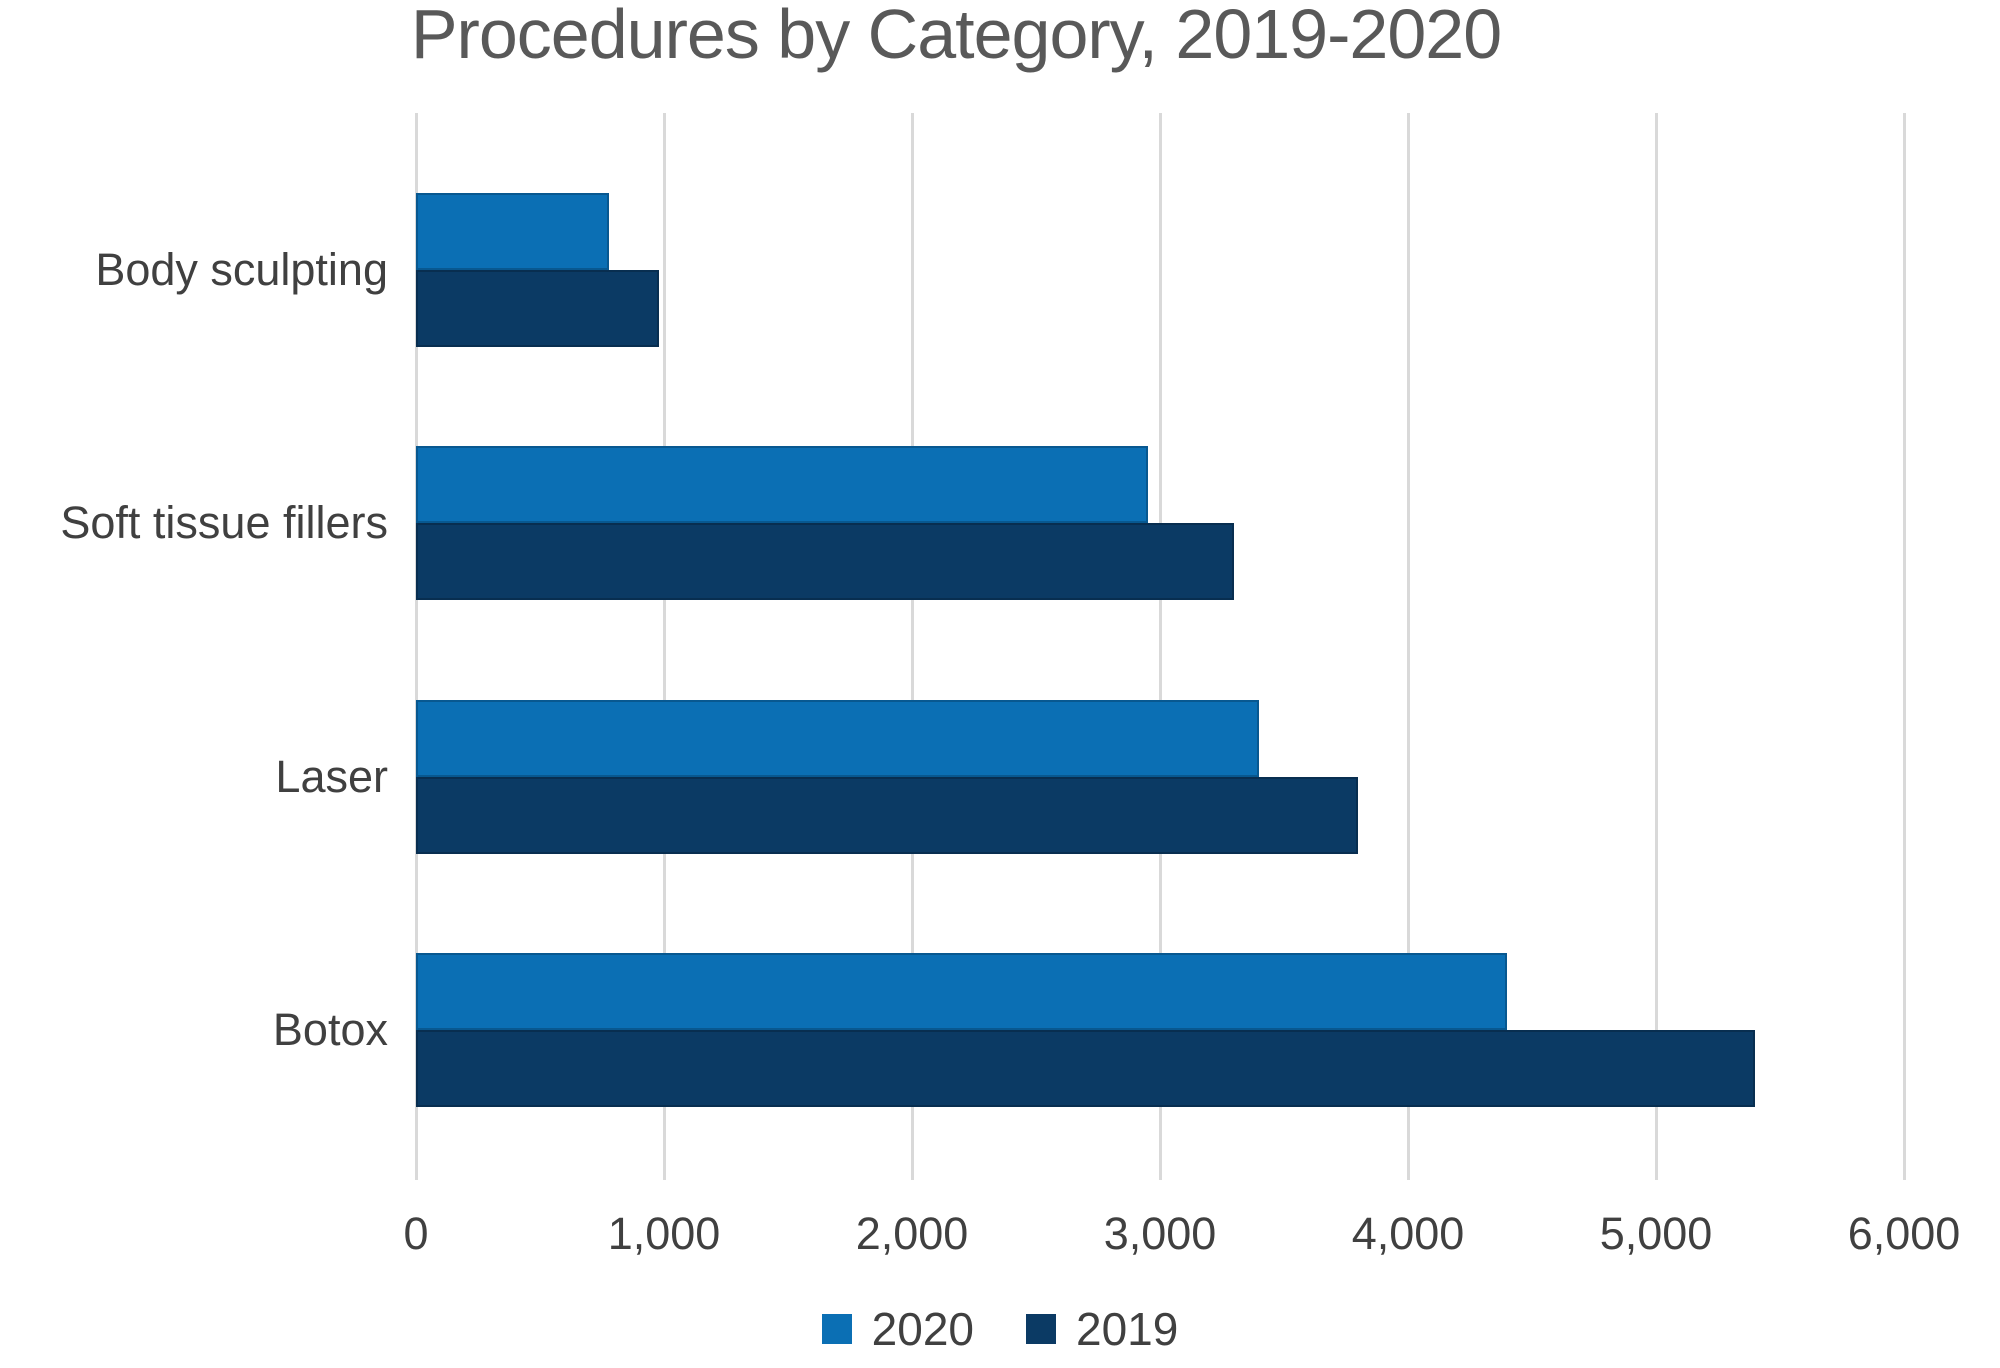 Image resolution: width=2000 pixels, height=1368 pixels. Describe the element at coordinates (1160, 1233) in the screenshot. I see `x-tick-label-3000: 3,000` at that location.